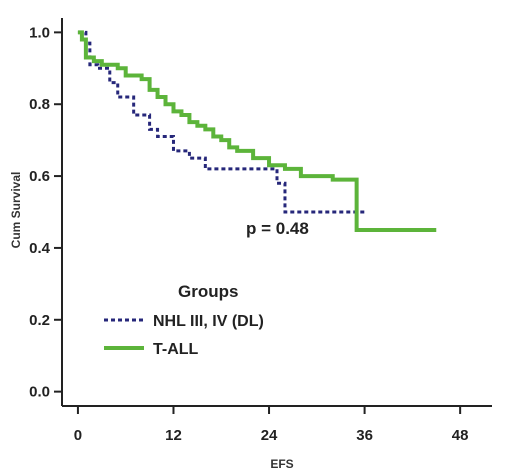  What do you see at coordinates (269, 435) in the screenshot?
I see `x-tick-label: 24` at bounding box center [269, 435].